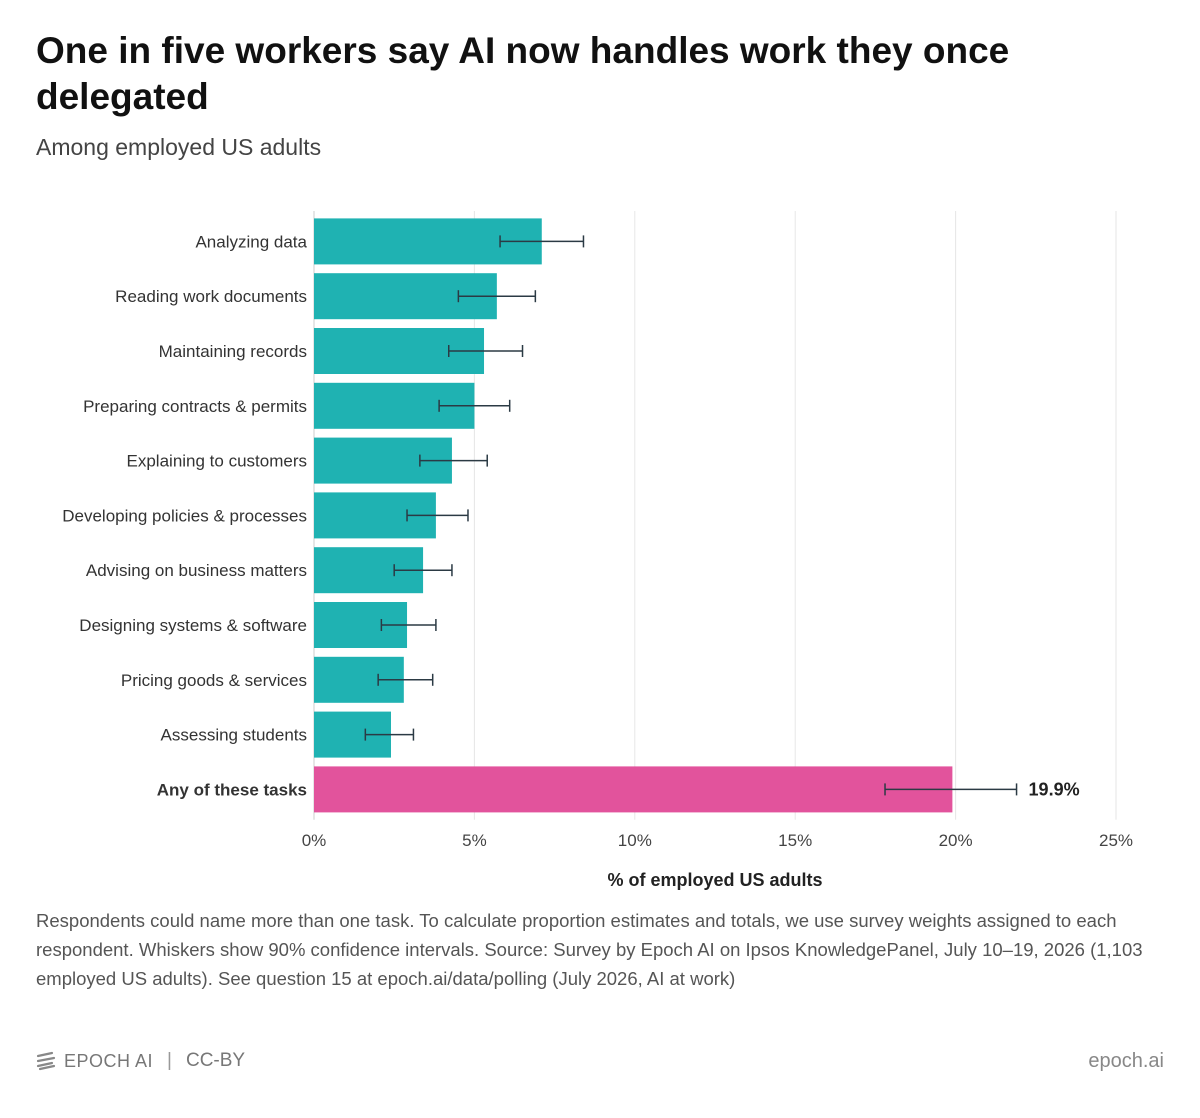 The width and height of the screenshot is (1200, 1118). What do you see at coordinates (600, 1065) in the screenshot?
I see `footer: EPOCH AI | CC-BY epoch.ai` at bounding box center [600, 1065].